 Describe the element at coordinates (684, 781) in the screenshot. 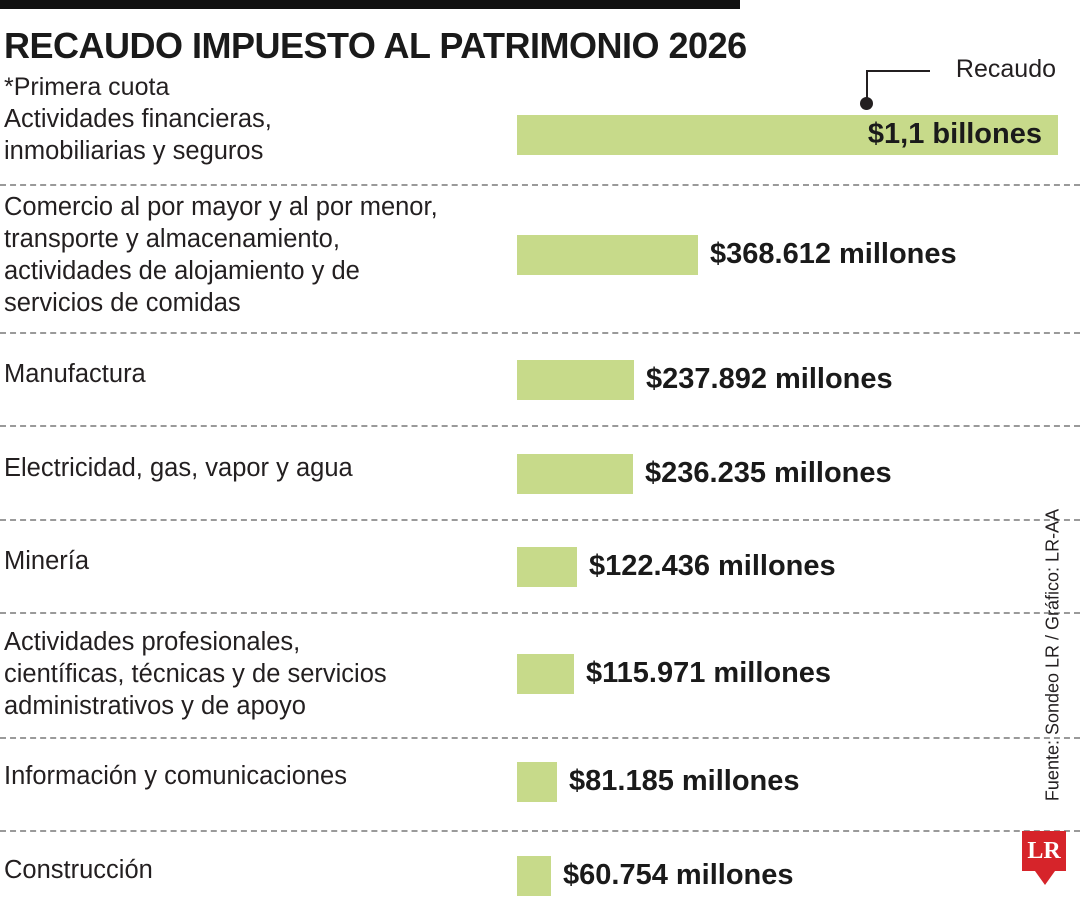

I see `data-label: $81.185 millones` at that location.